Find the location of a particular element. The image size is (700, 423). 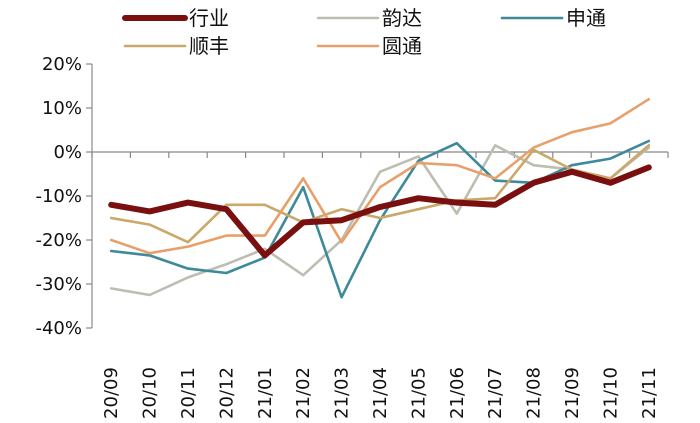

legend-label: 韵达 is located at coordinates (402, 18).